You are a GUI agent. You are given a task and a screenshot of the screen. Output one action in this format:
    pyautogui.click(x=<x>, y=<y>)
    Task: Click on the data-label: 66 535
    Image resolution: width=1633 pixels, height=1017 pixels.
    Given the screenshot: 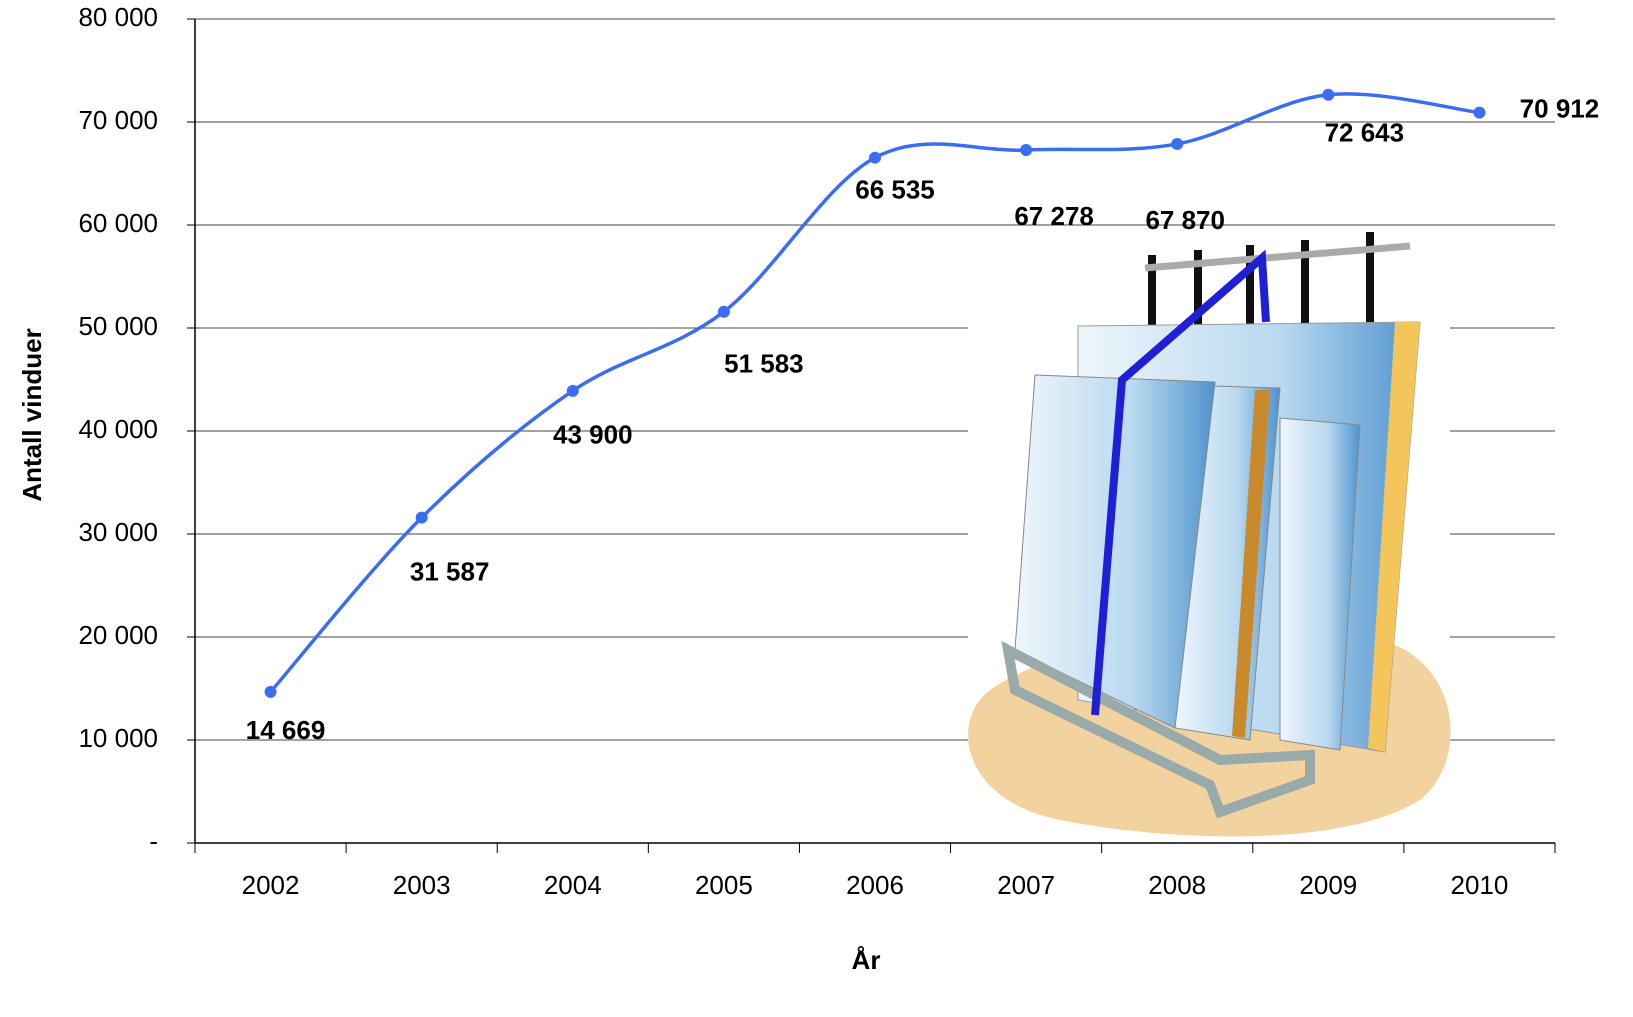 What is the action you would take?
    pyautogui.click(x=895, y=190)
    